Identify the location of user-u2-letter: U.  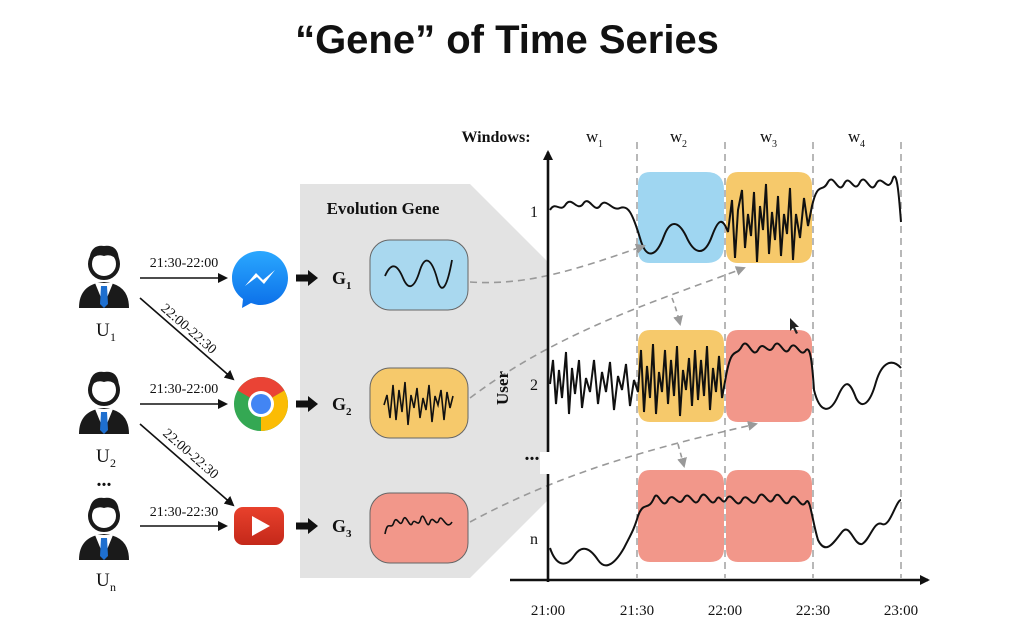
(103, 456).